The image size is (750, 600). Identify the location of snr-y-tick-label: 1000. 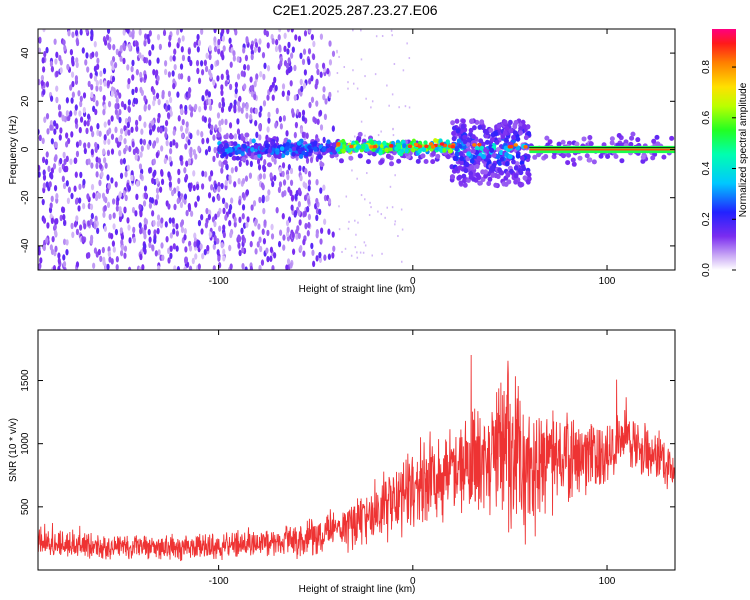
(25, 443).